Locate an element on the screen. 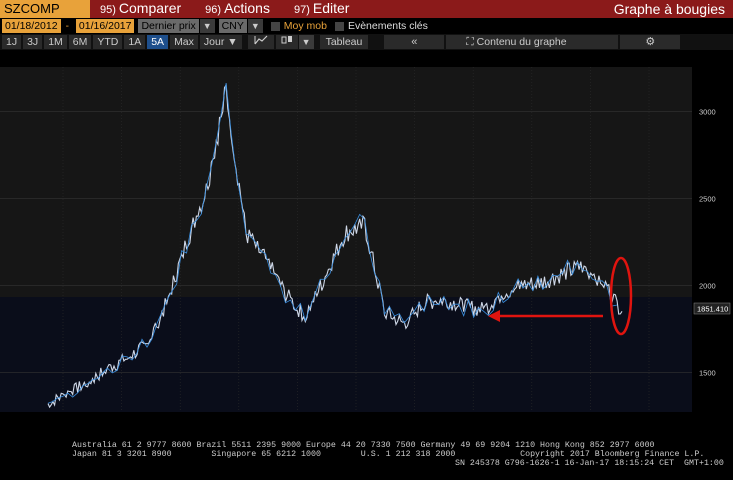 The image size is (733, 480). period-max-button: Max is located at coordinates (184, 42).